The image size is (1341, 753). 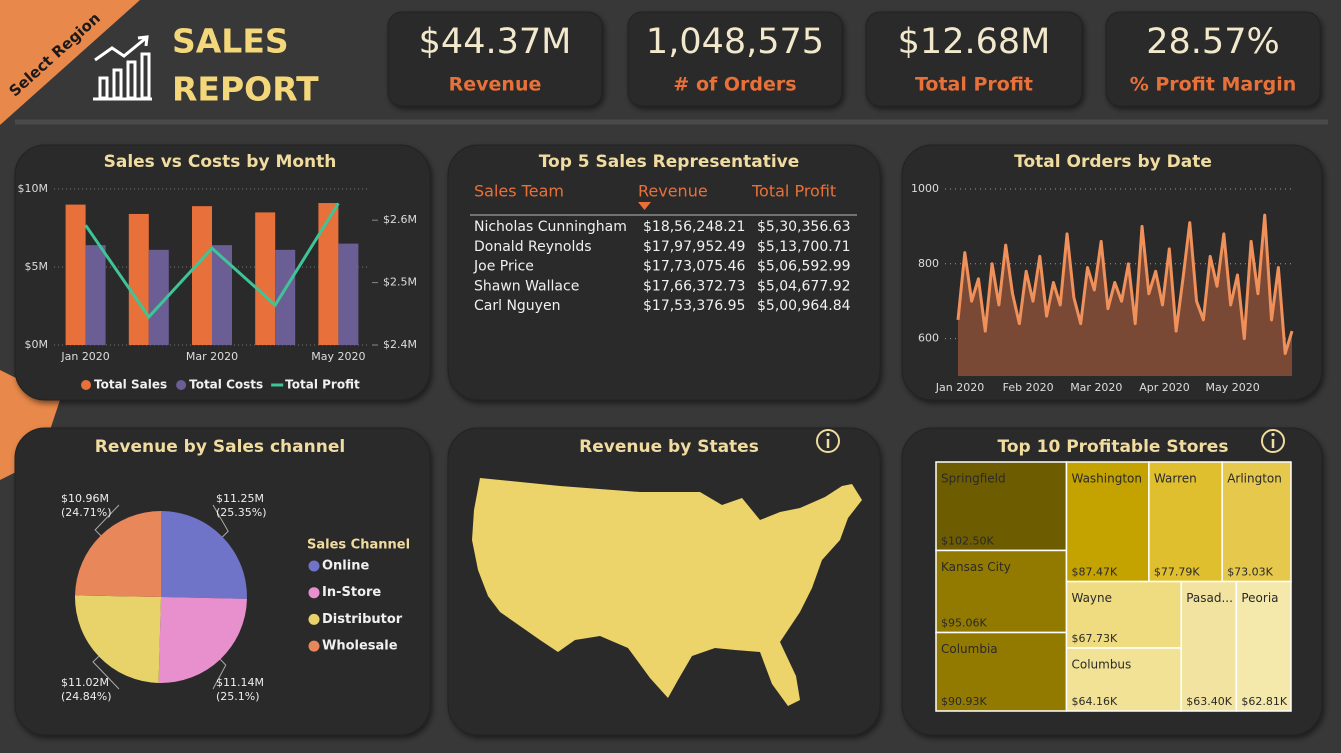 I want to click on table-cell: $5,06,592.99, so click(x=804, y=267).